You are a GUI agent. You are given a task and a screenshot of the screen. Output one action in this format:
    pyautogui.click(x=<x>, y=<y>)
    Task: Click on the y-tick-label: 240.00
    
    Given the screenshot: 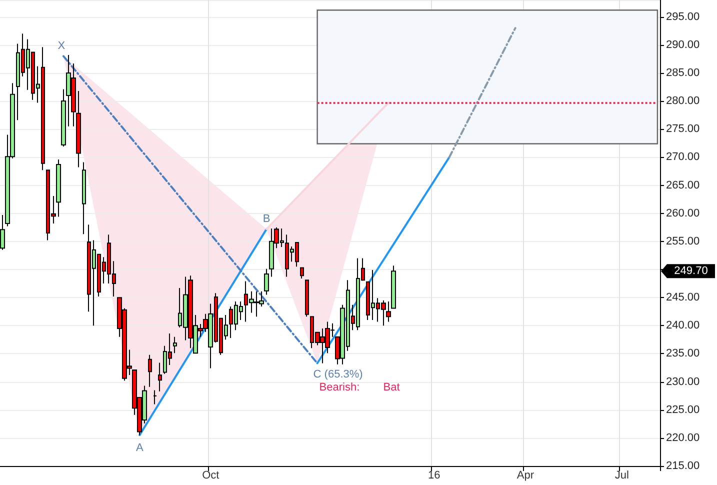 What is the action you would take?
    pyautogui.click(x=683, y=326)
    